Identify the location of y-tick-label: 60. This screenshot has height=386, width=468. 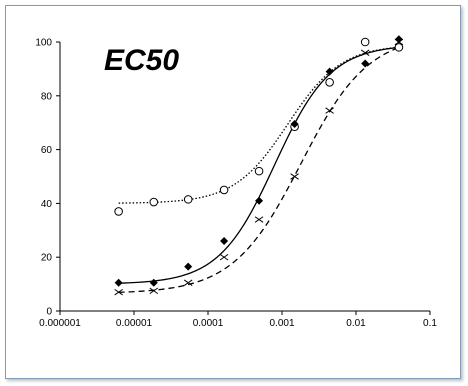
(47, 150).